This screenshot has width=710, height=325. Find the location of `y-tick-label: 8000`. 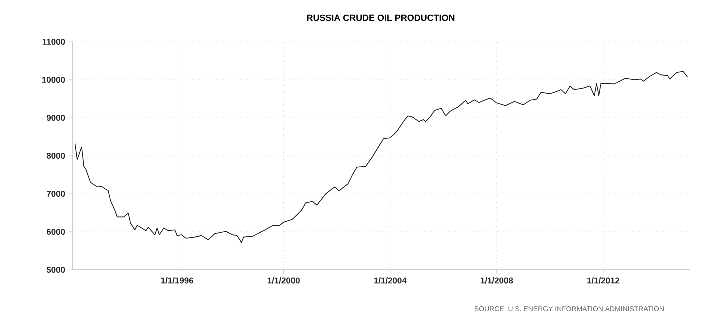

y-tick-label: 8000 is located at coordinates (56, 156).